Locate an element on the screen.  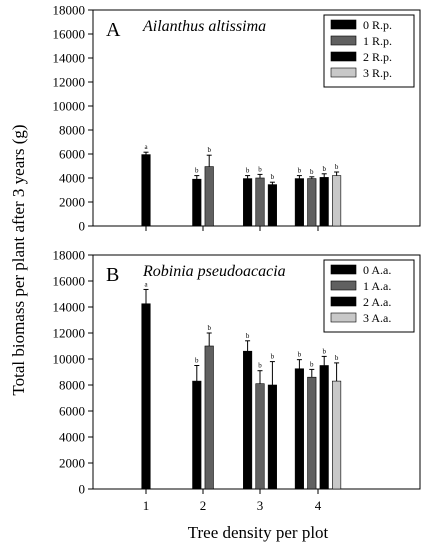
x-tick-label: 1 is located at coordinates (146, 505).